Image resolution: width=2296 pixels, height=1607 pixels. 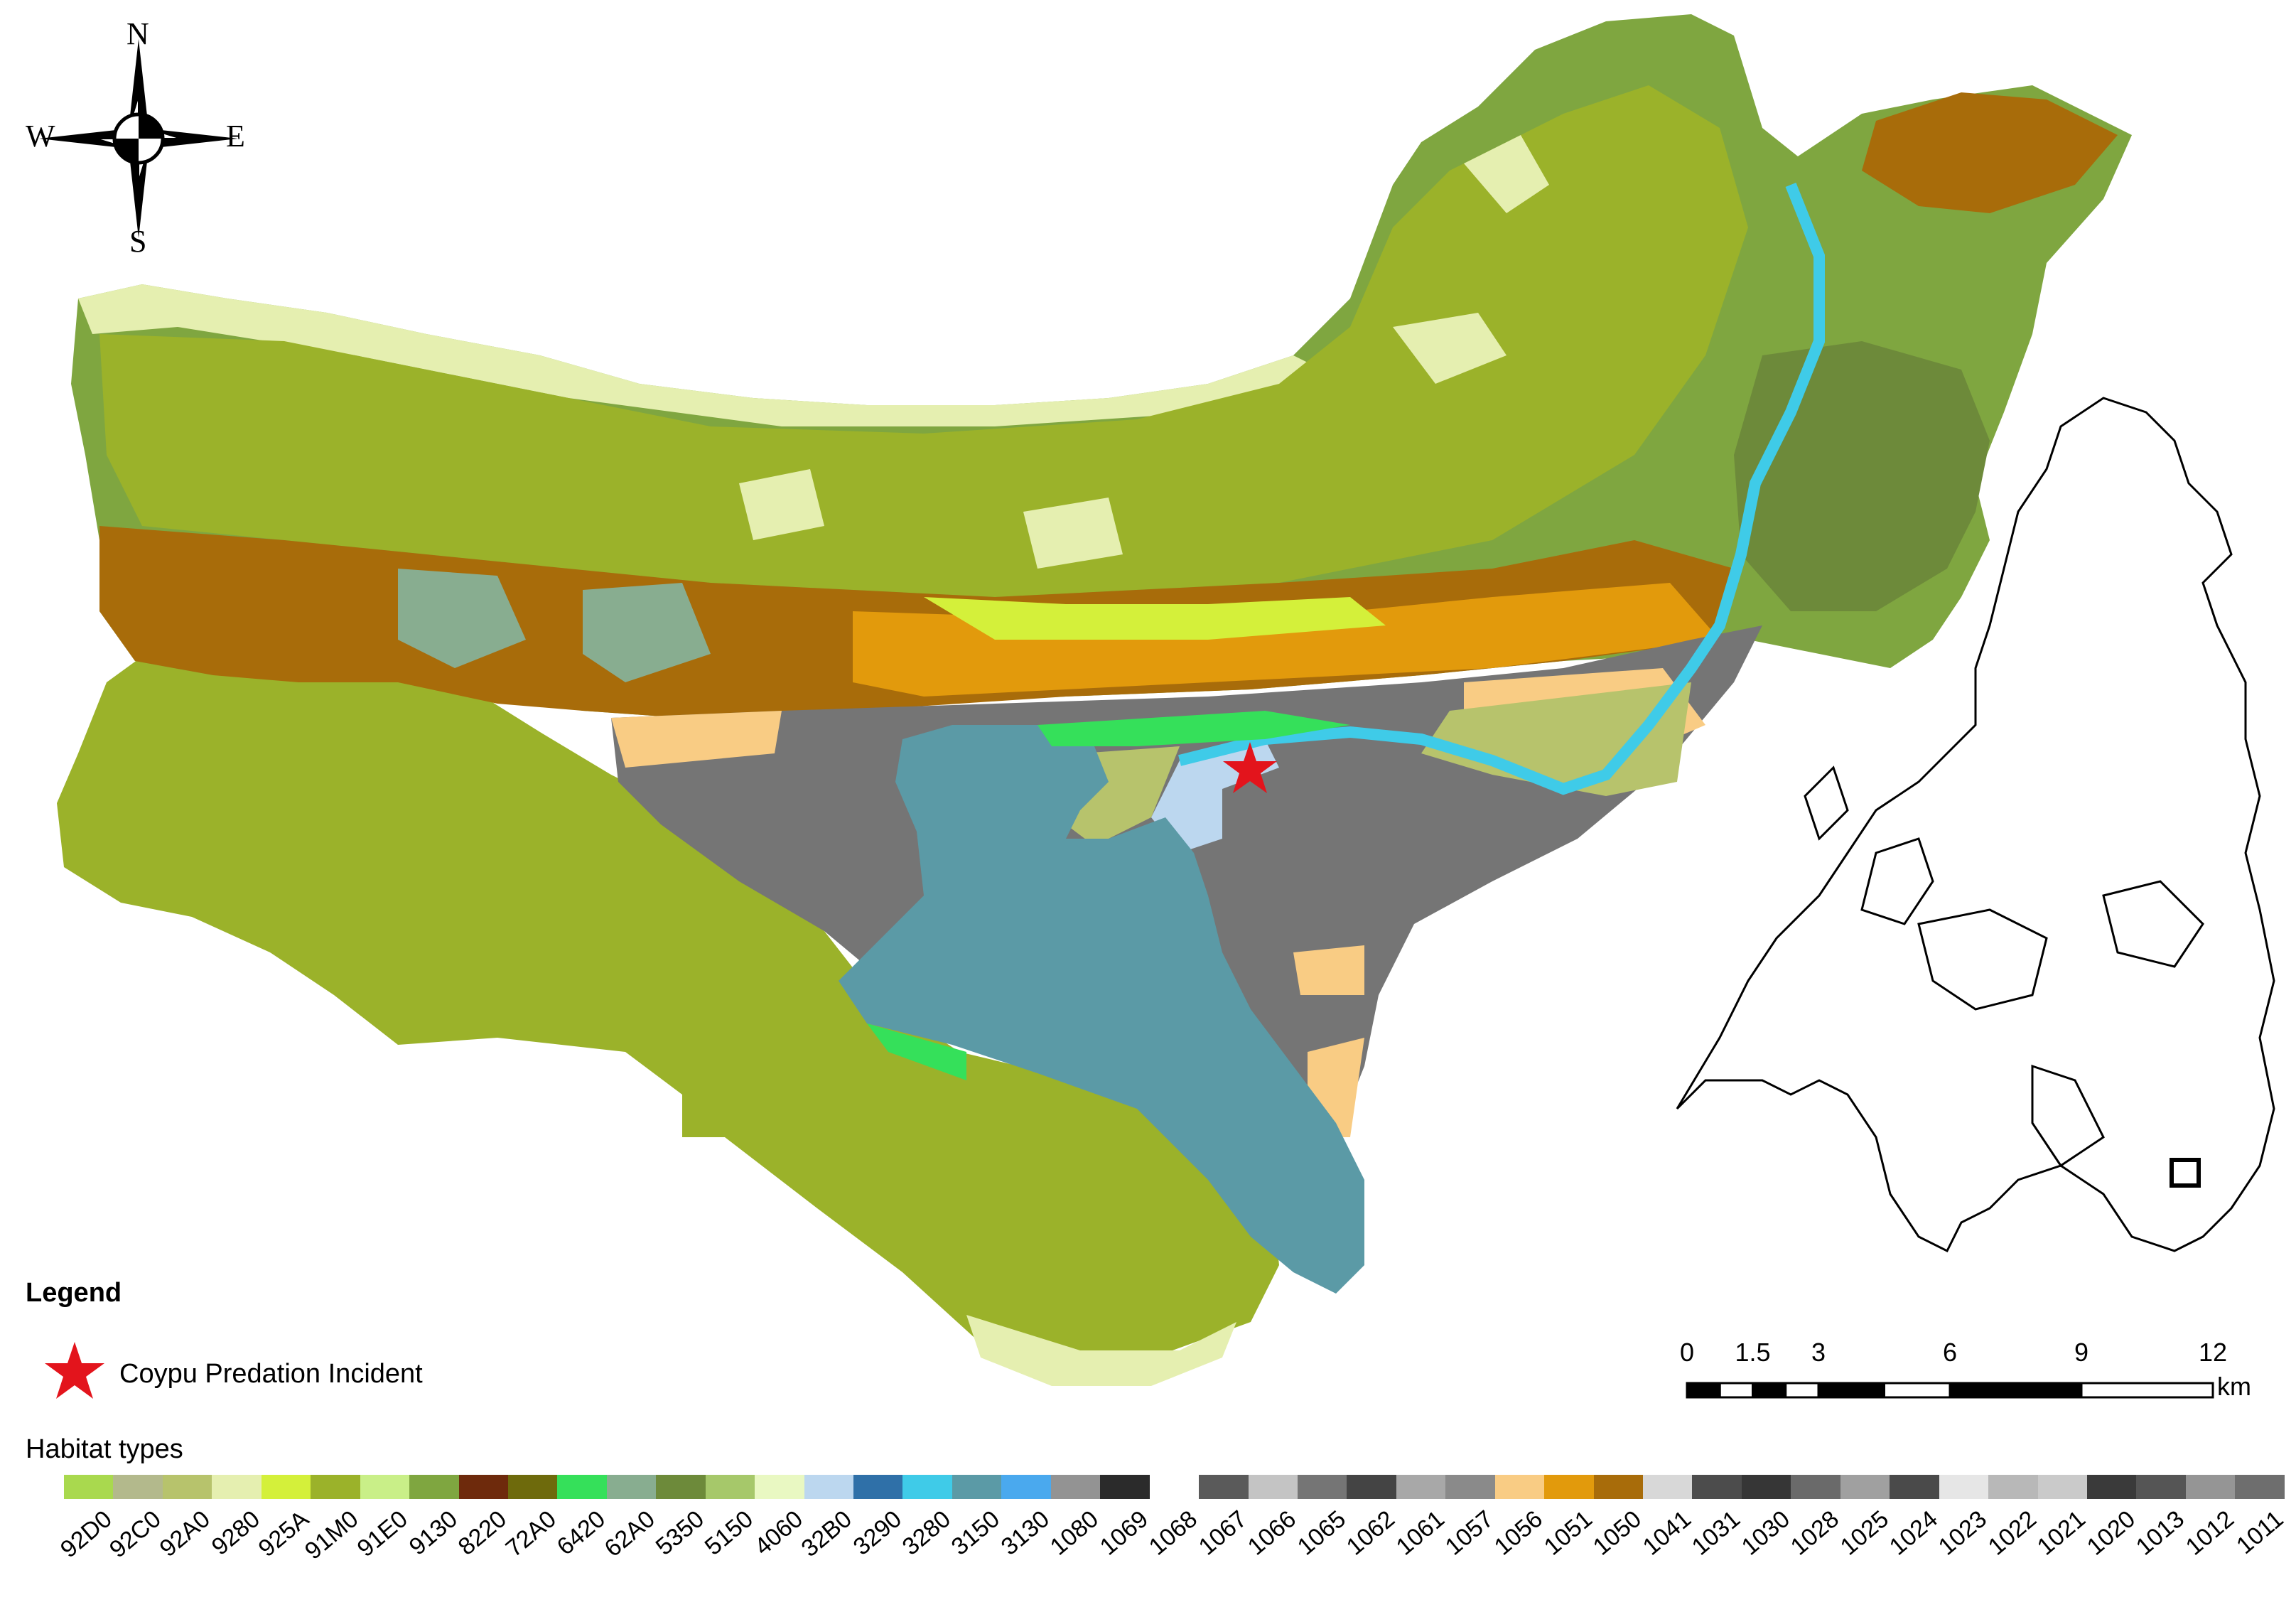 I want to click on habitat-code-3150: 3150, so click(x=976, y=1533).